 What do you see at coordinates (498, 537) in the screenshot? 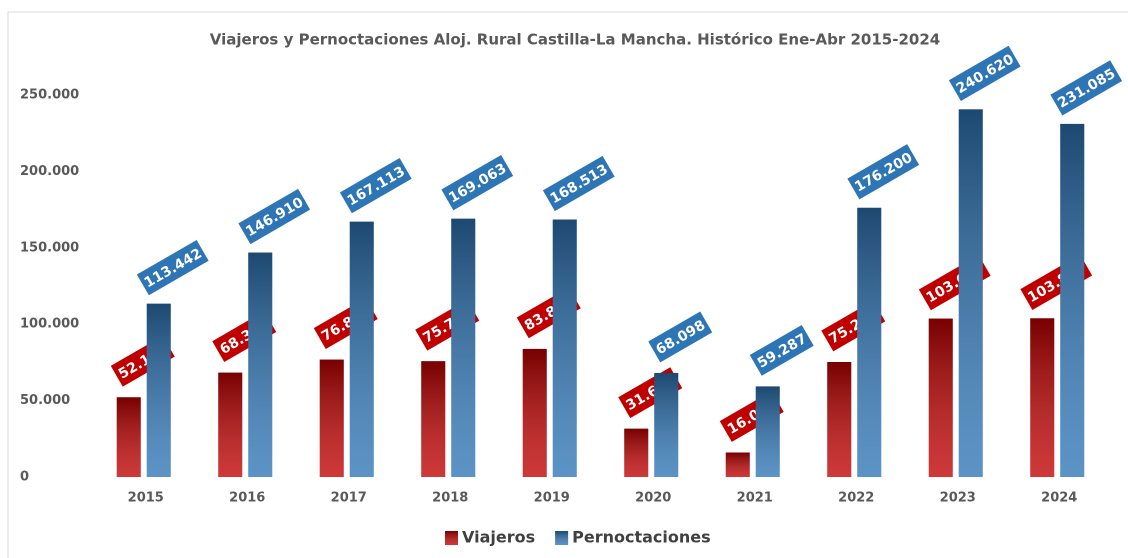
I see `legend-label: Viajeros` at bounding box center [498, 537].